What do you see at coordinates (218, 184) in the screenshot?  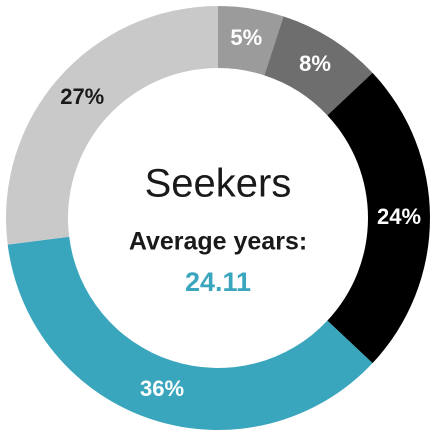 I see `chart-title: Seekers` at bounding box center [218, 184].